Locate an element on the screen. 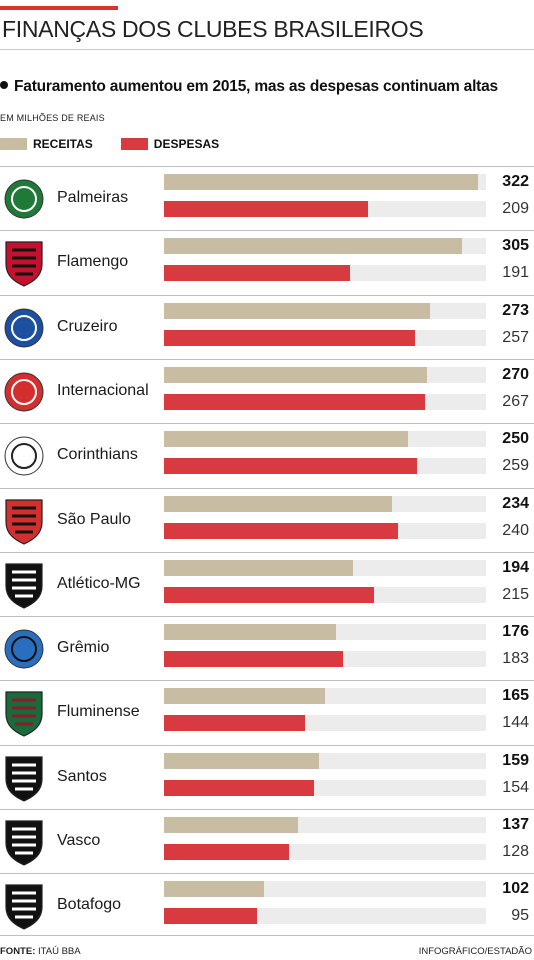 This screenshot has width=534, height=960. value-label-despesas: 240 is located at coordinates (515, 530).